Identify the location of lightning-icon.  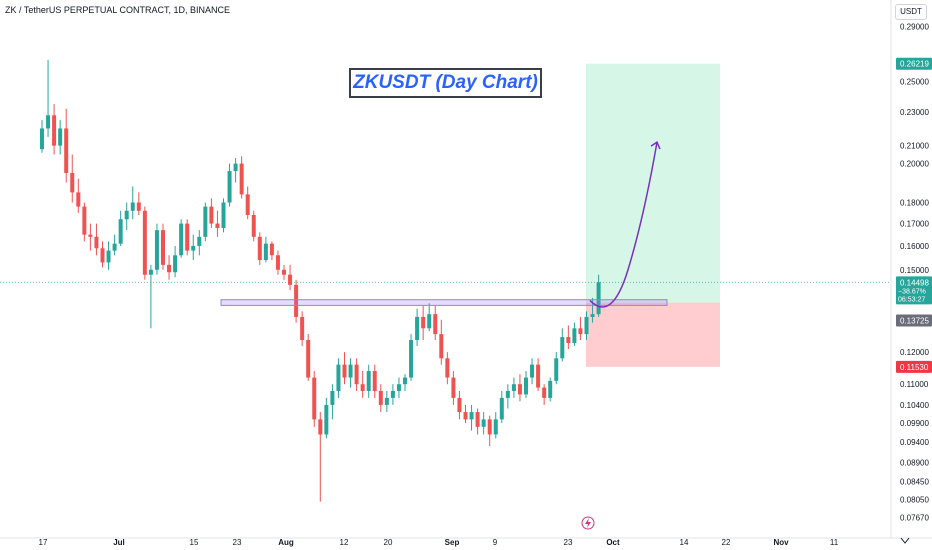
(588, 523).